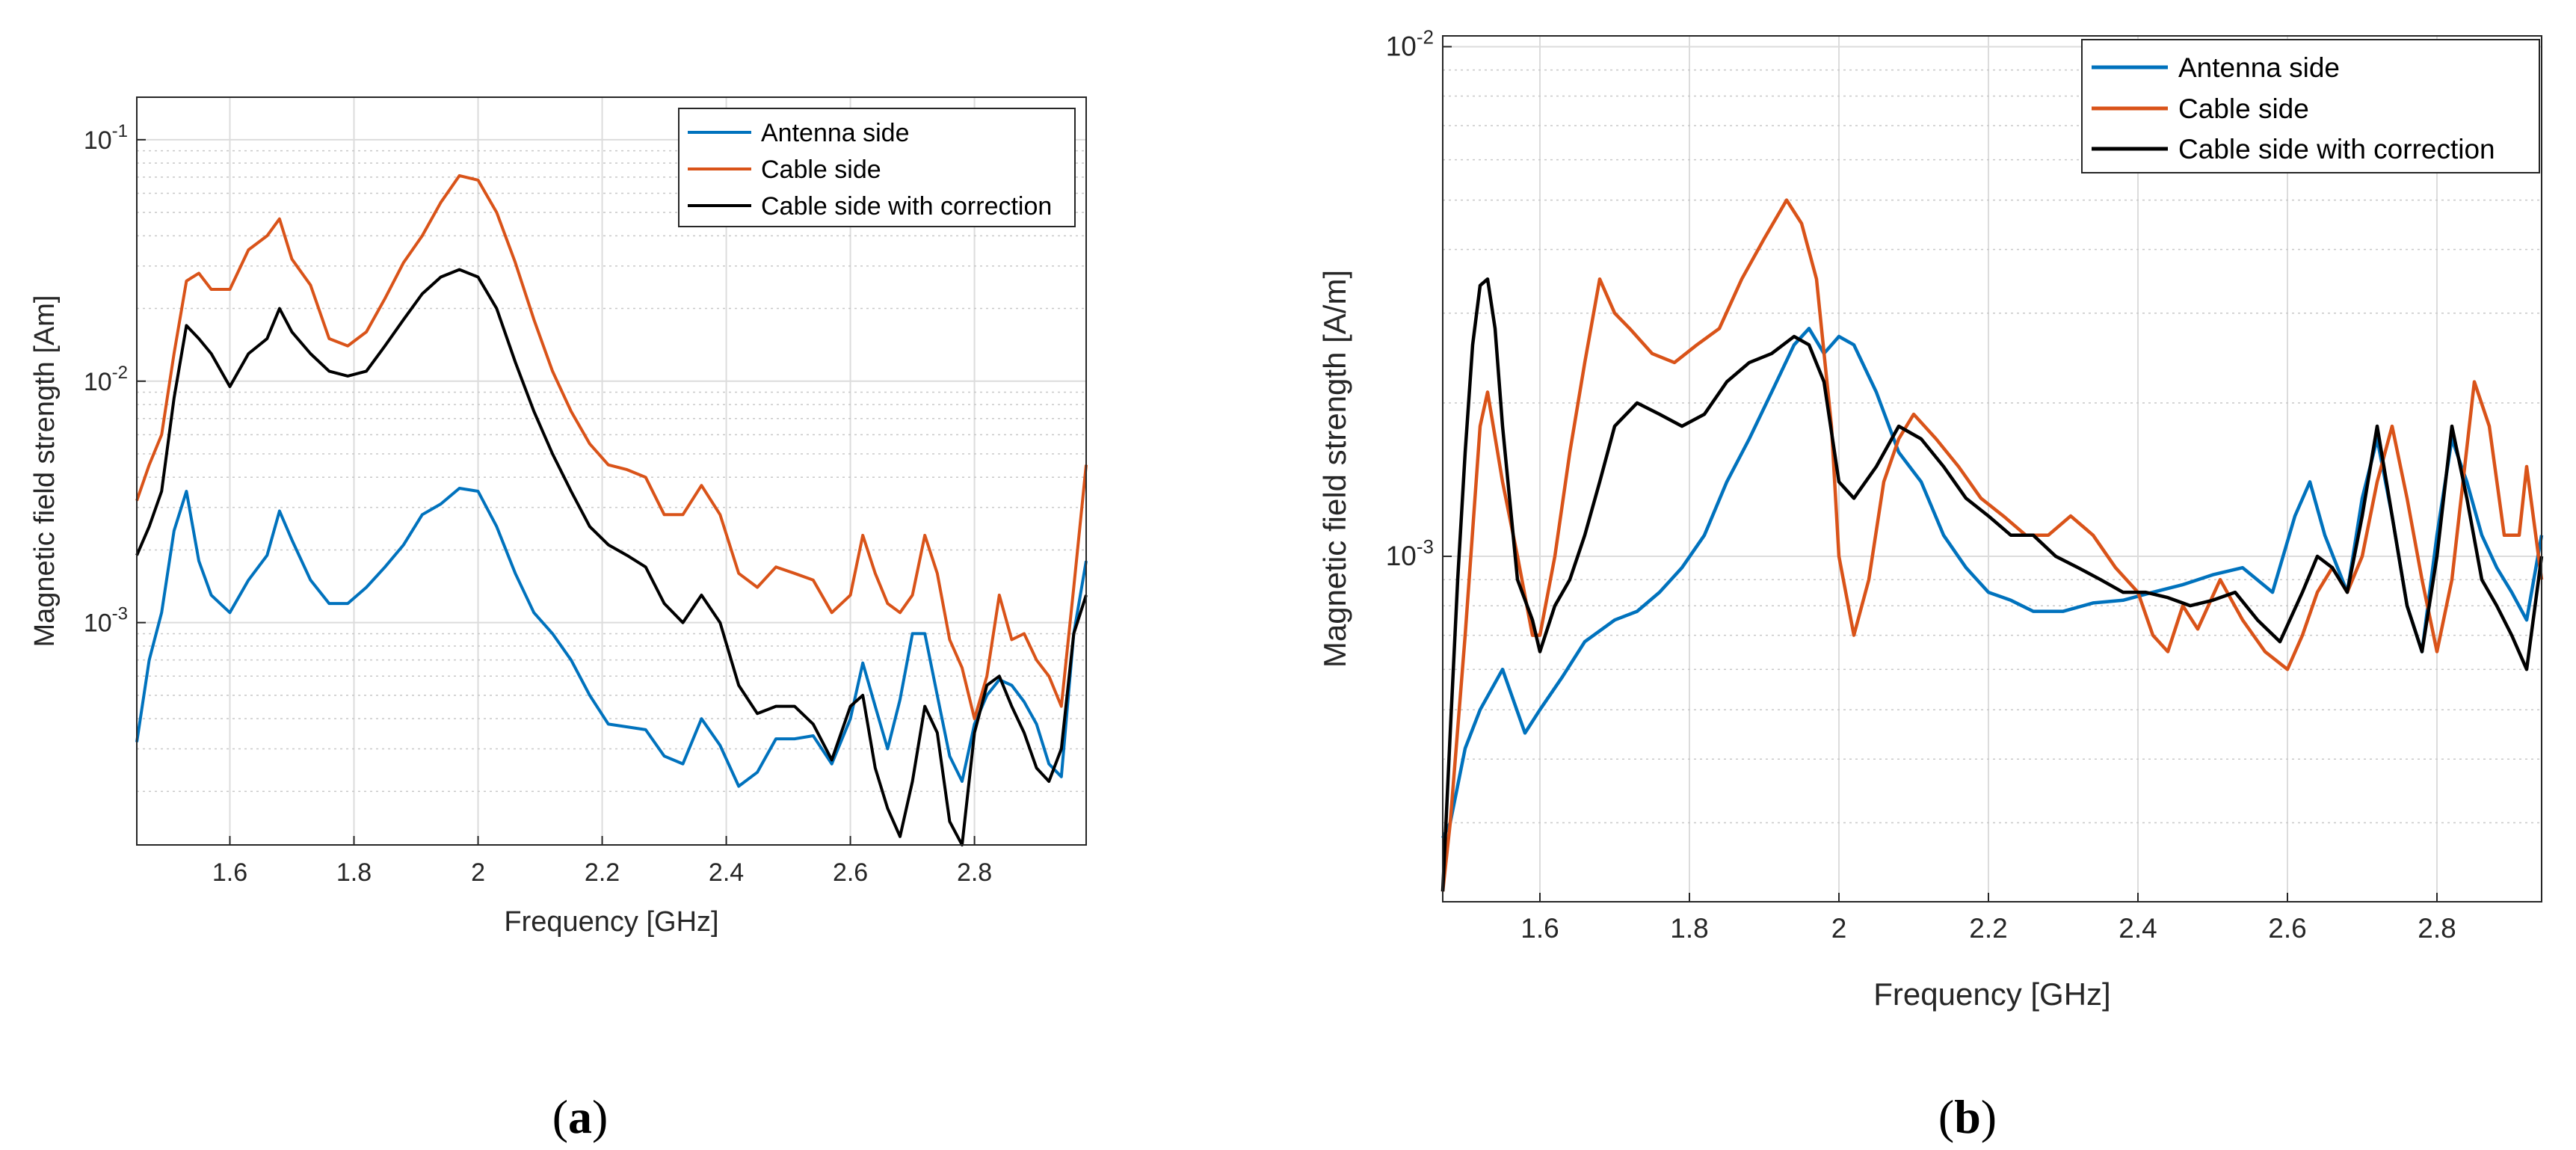  Describe the element at coordinates (1689, 928) in the screenshot. I see `panel-b-xtick-label: 1.8` at that location.